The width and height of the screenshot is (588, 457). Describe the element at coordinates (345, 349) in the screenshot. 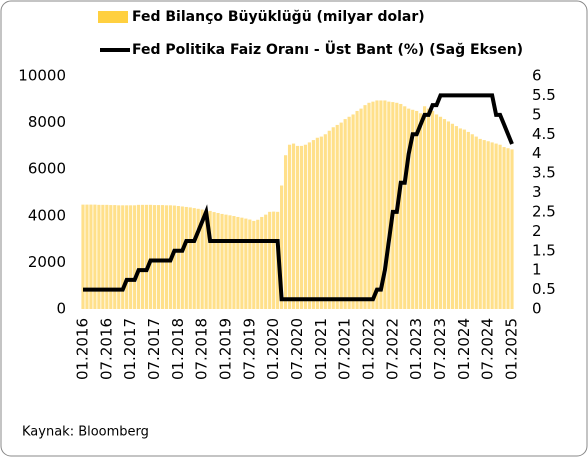

I see `x-tick-label: 07.2021` at that location.